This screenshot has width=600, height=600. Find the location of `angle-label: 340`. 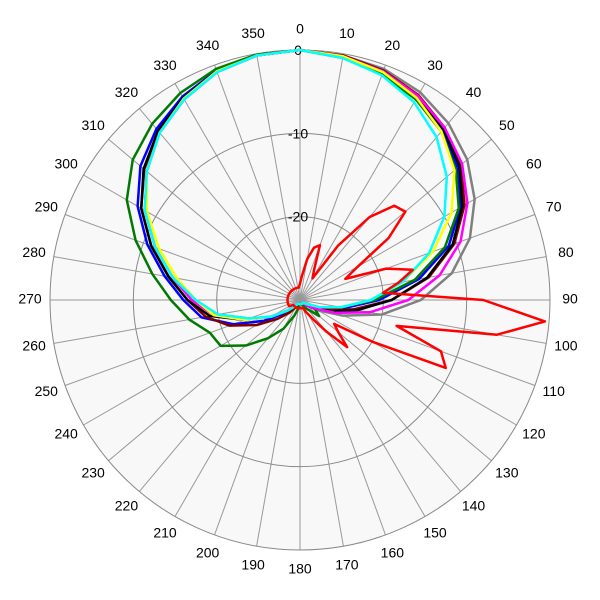

angle-label: 340 is located at coordinates (208, 45).